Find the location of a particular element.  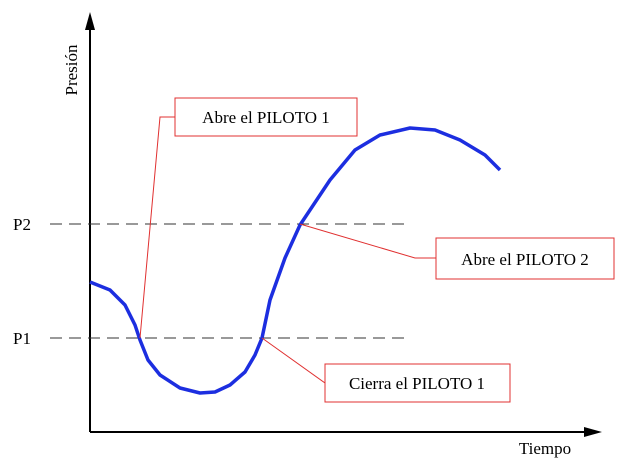

annotation: Cierra el PILOTO 1 is located at coordinates (417, 383).